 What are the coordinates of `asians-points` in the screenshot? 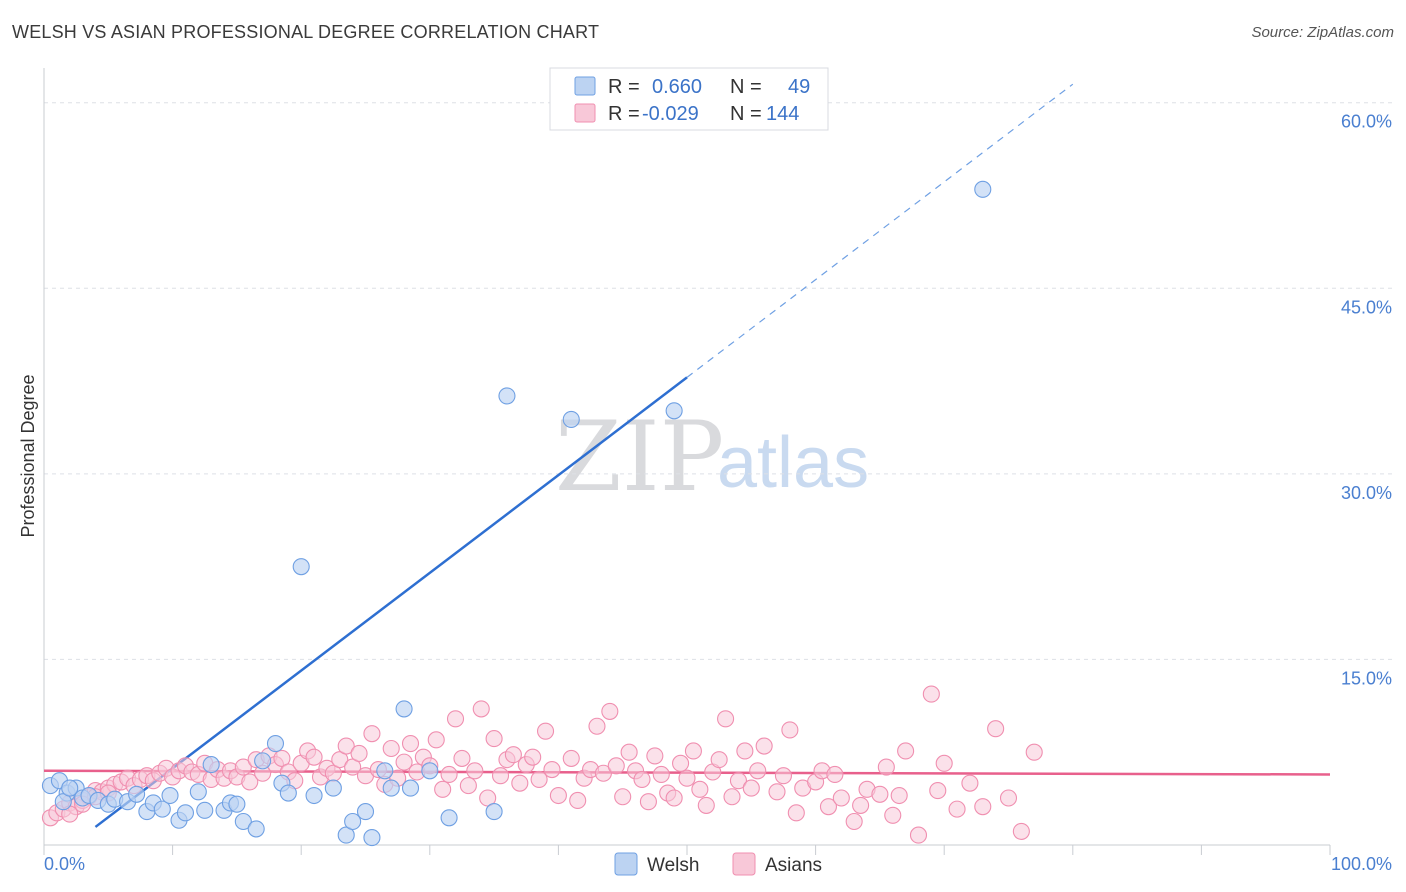 It's located at (542, 764).